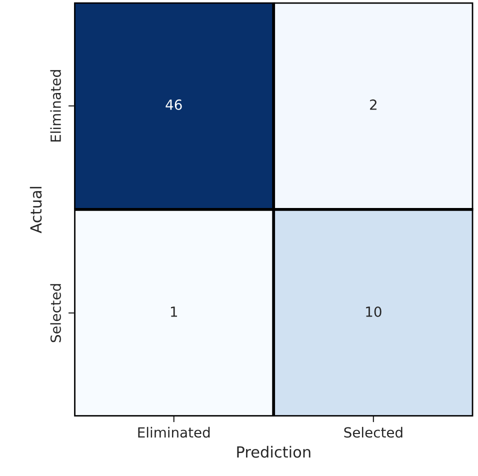  I want to click on y-axis-title: Actual, so click(36, 210).